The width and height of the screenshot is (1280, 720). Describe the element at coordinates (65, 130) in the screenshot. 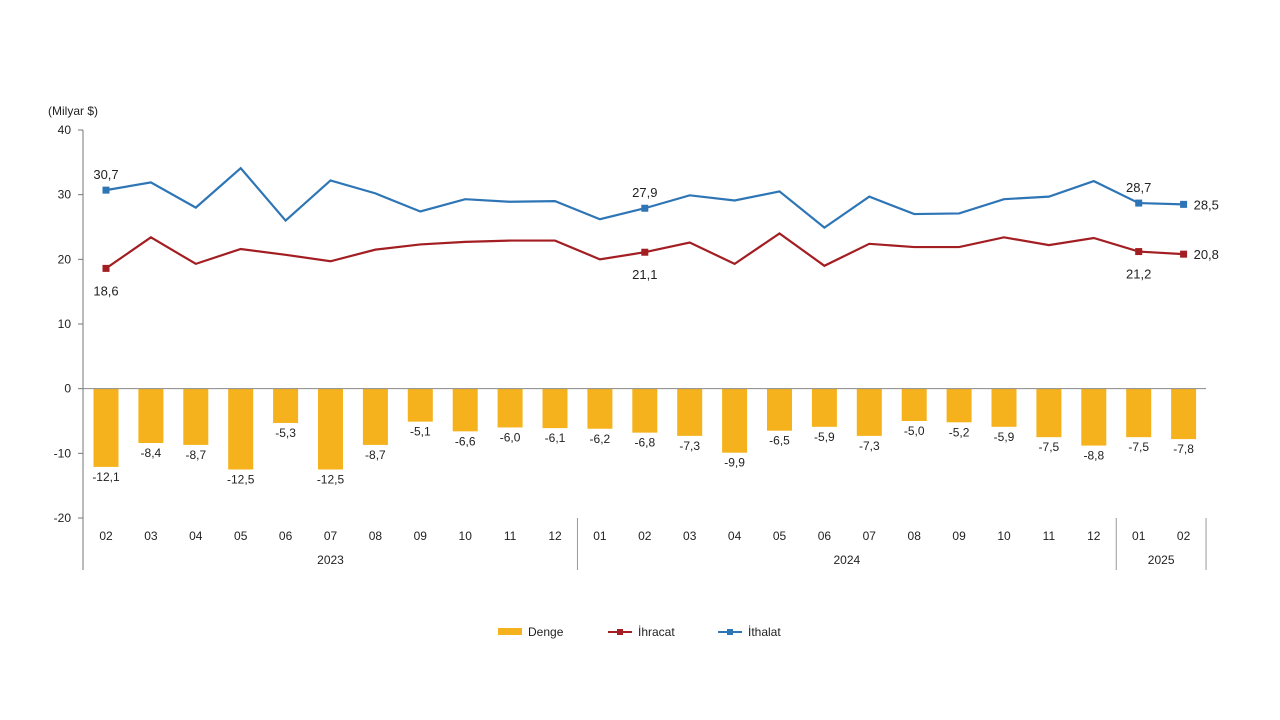

I see `y-axis-tick-label: 40` at that location.